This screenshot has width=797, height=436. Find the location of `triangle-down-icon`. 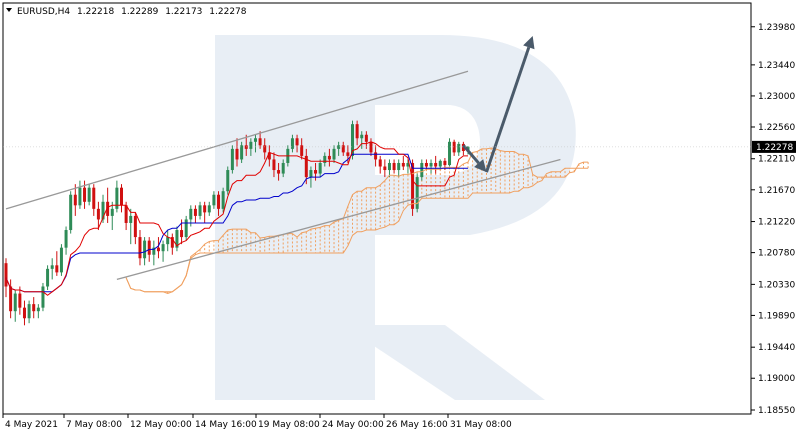

triangle-down-icon is located at coordinates (9, 10).